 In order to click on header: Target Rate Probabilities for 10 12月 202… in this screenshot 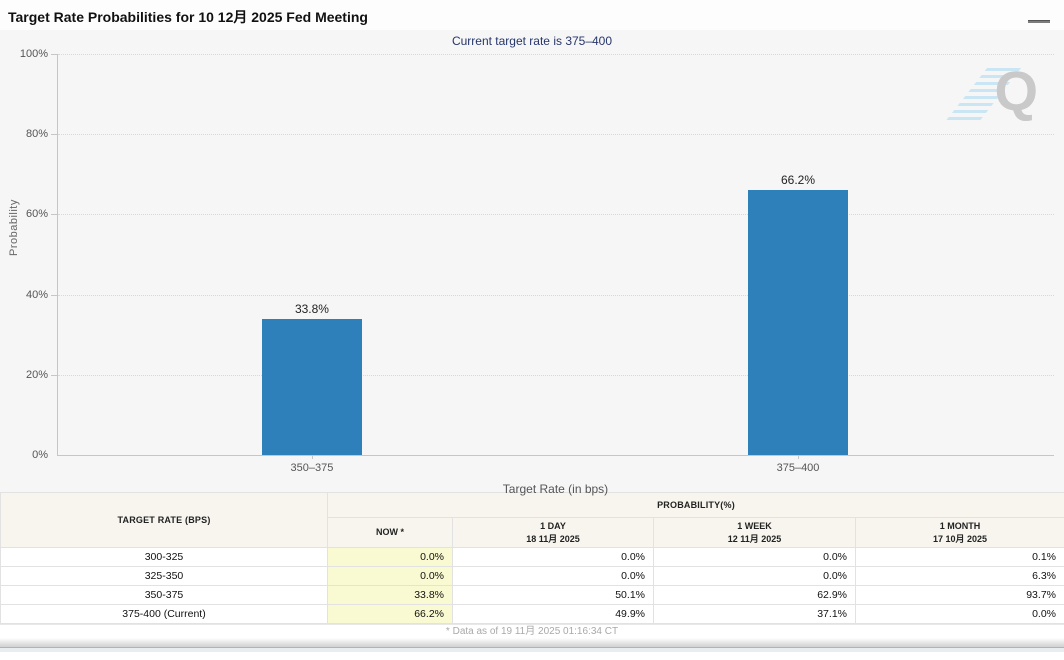, I will do `click(532, 15)`.